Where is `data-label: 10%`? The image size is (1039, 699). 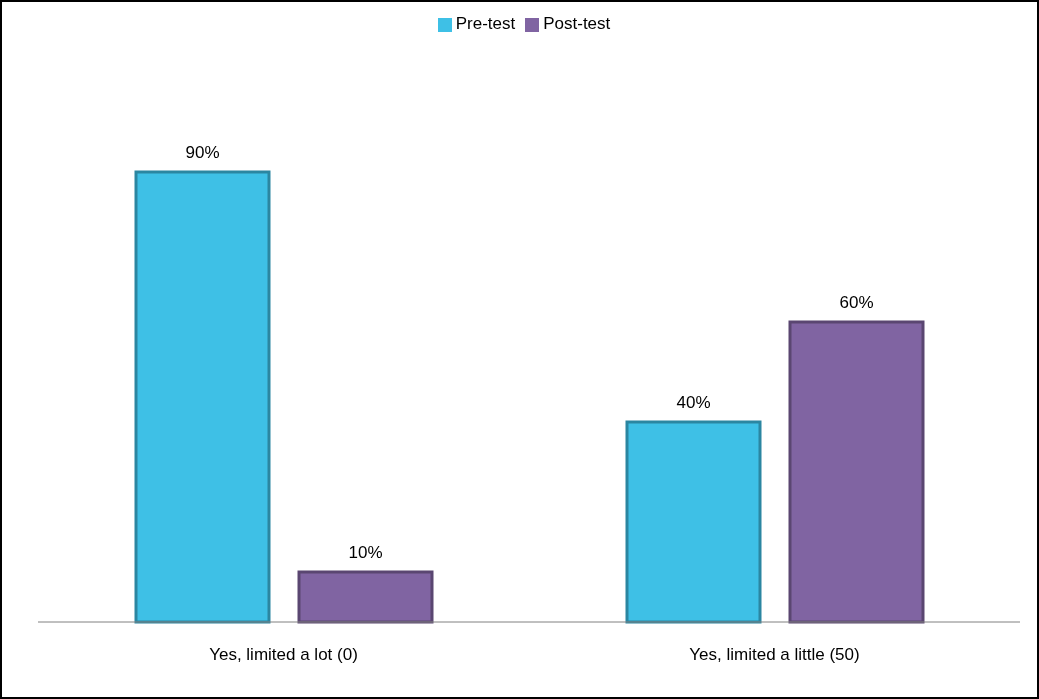 data-label: 10% is located at coordinates (365, 552).